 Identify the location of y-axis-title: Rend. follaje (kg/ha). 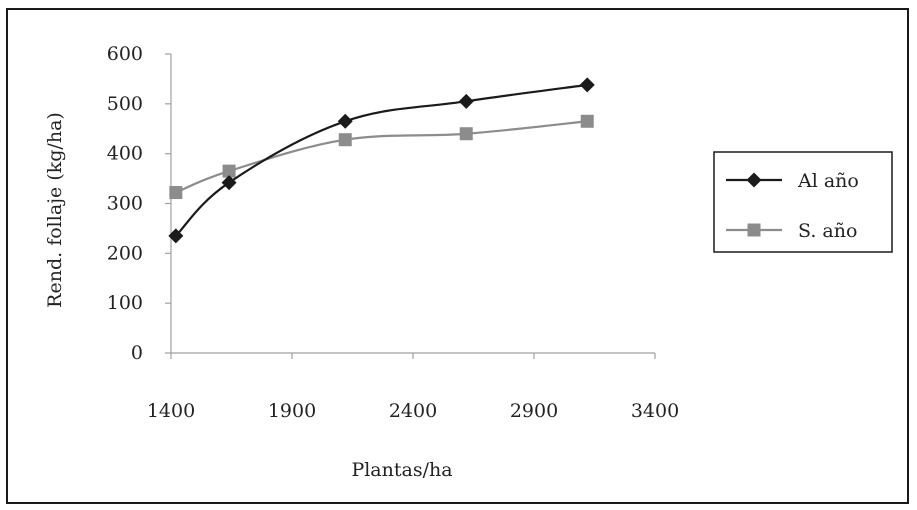
(55, 210).